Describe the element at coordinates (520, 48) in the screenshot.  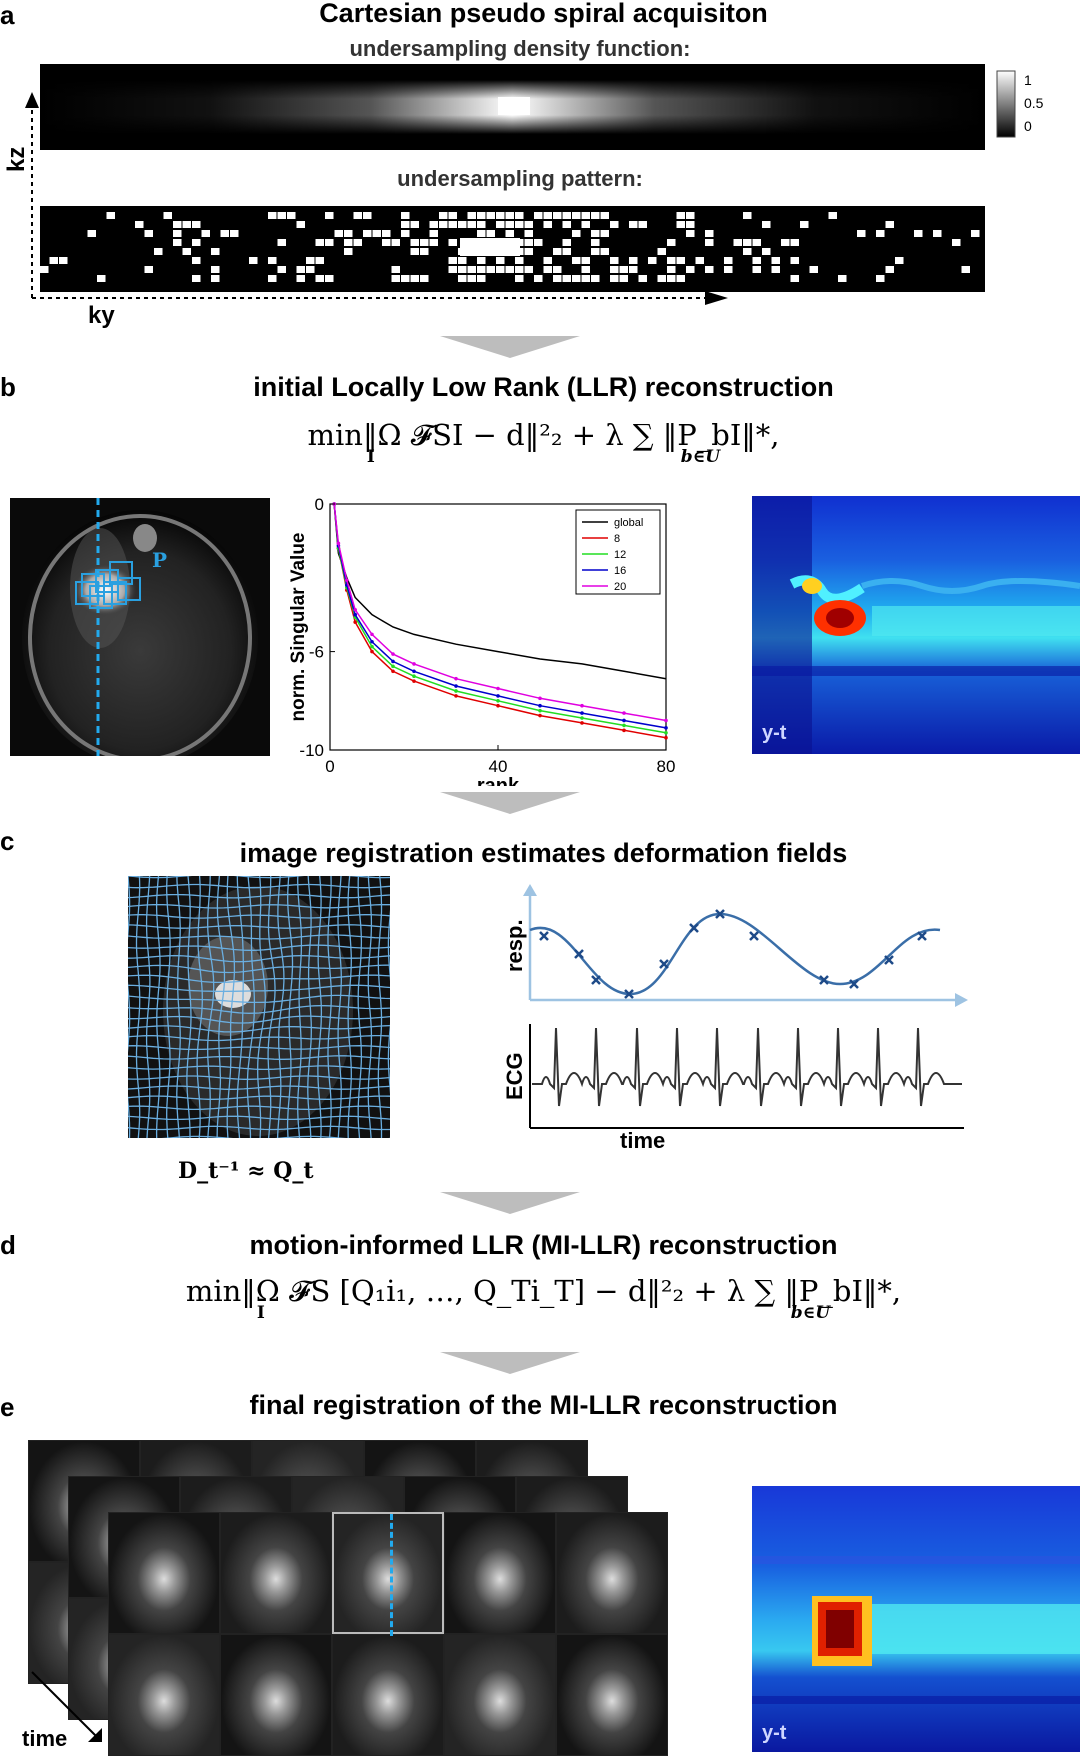
I see `density-title: undersampling density function:` at that location.